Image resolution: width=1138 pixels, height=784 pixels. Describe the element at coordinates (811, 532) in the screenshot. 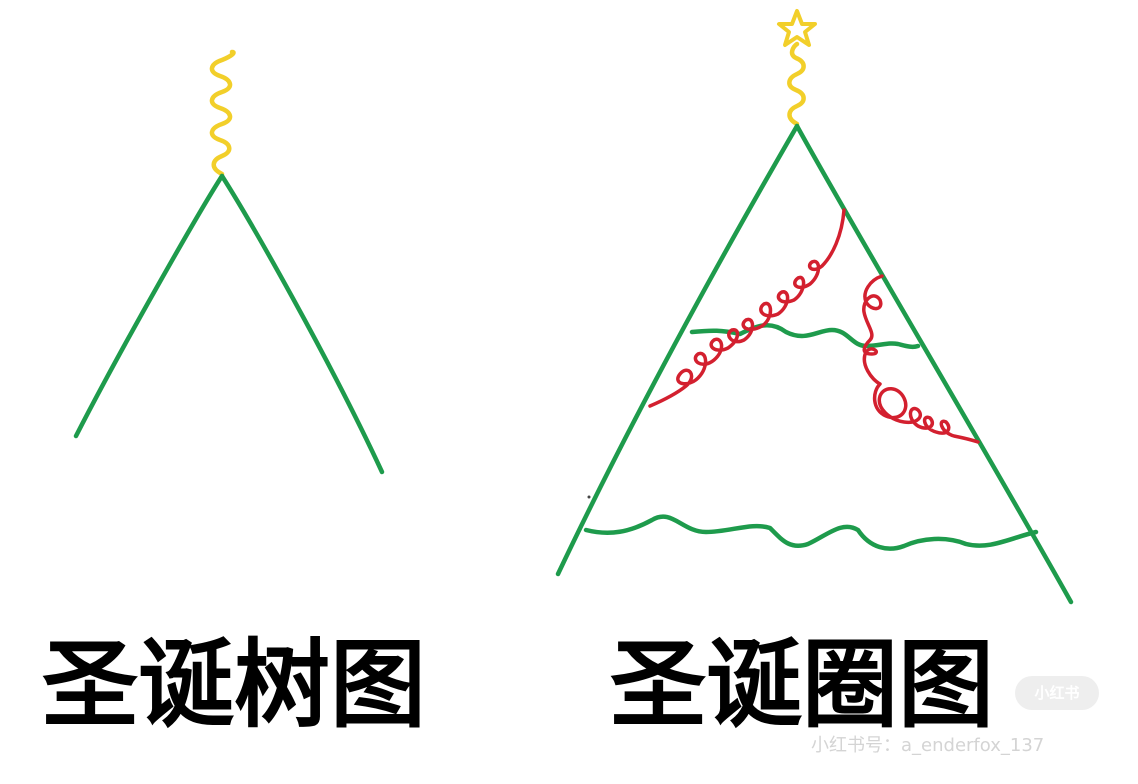

I see `lower-garland` at that location.